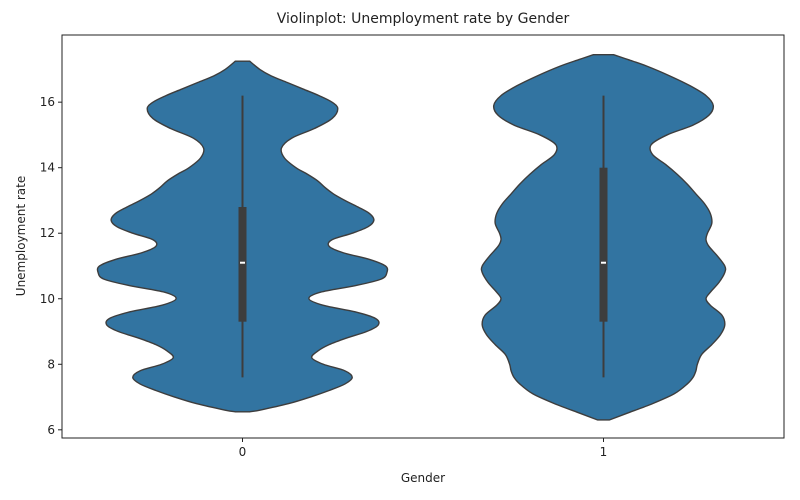  Describe the element at coordinates (47, 168) in the screenshot. I see `y-tick-label: 14` at that location.